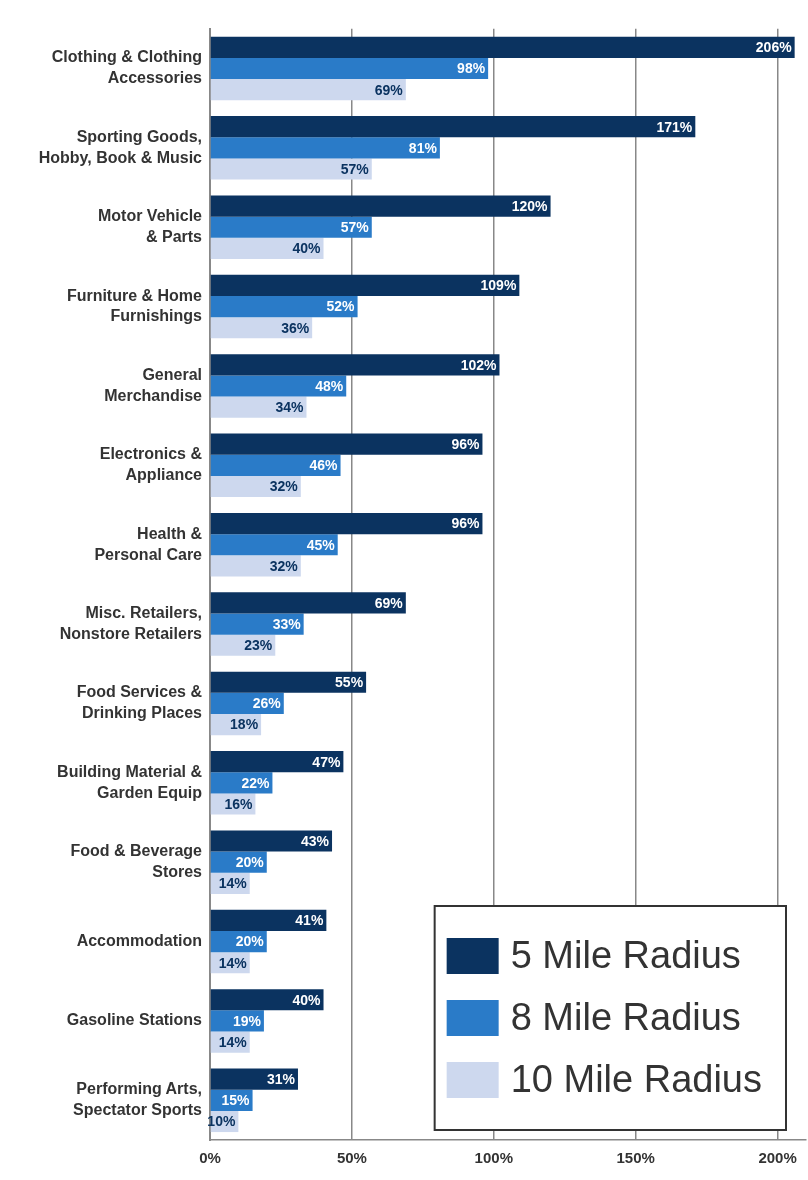 The image size is (808, 1180). Describe the element at coordinates (131, 623) in the screenshot. I see `y-tick-label: Misc. Retailers, Nonstore Retailers` at that location.